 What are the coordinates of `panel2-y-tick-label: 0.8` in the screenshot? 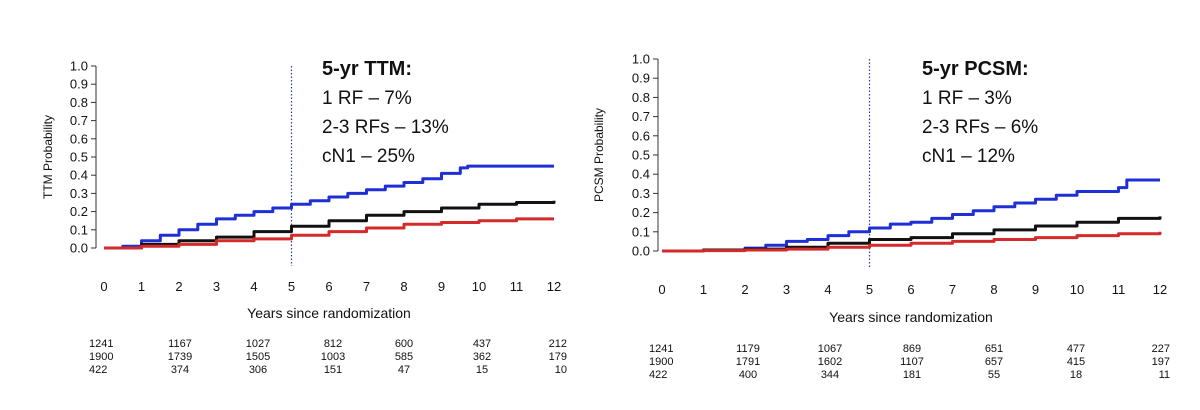 It's located at (641, 97).